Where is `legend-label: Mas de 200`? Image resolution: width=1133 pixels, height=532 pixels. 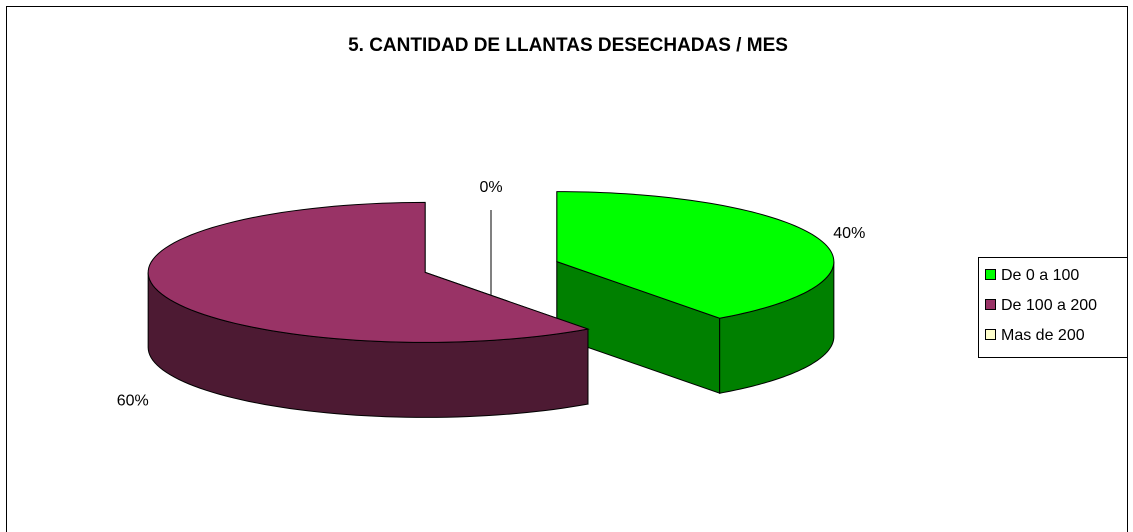
legend-label: Mas de 200 is located at coordinates (1043, 335).